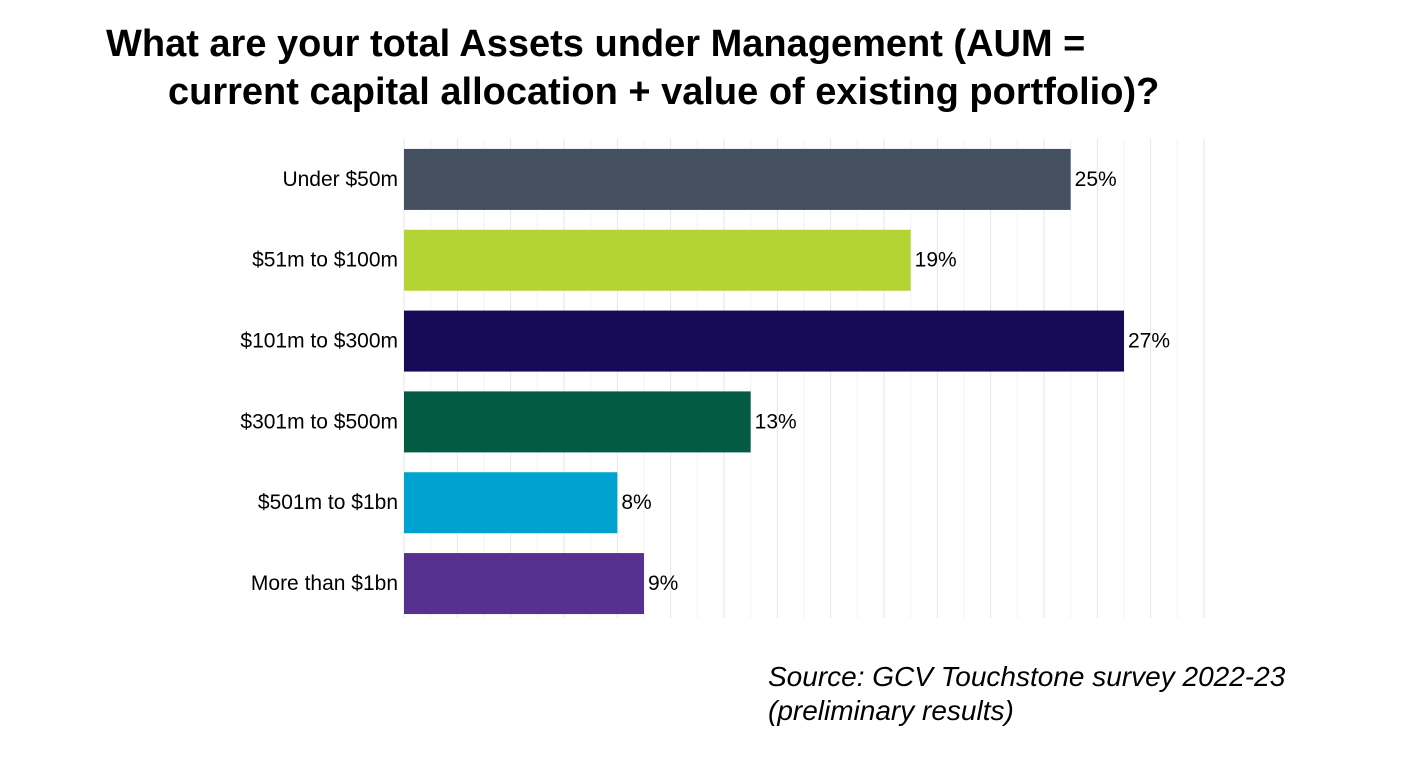 The image size is (1418, 778). Describe the element at coordinates (1149, 341) in the screenshot. I see `data-label: 27%` at that location.